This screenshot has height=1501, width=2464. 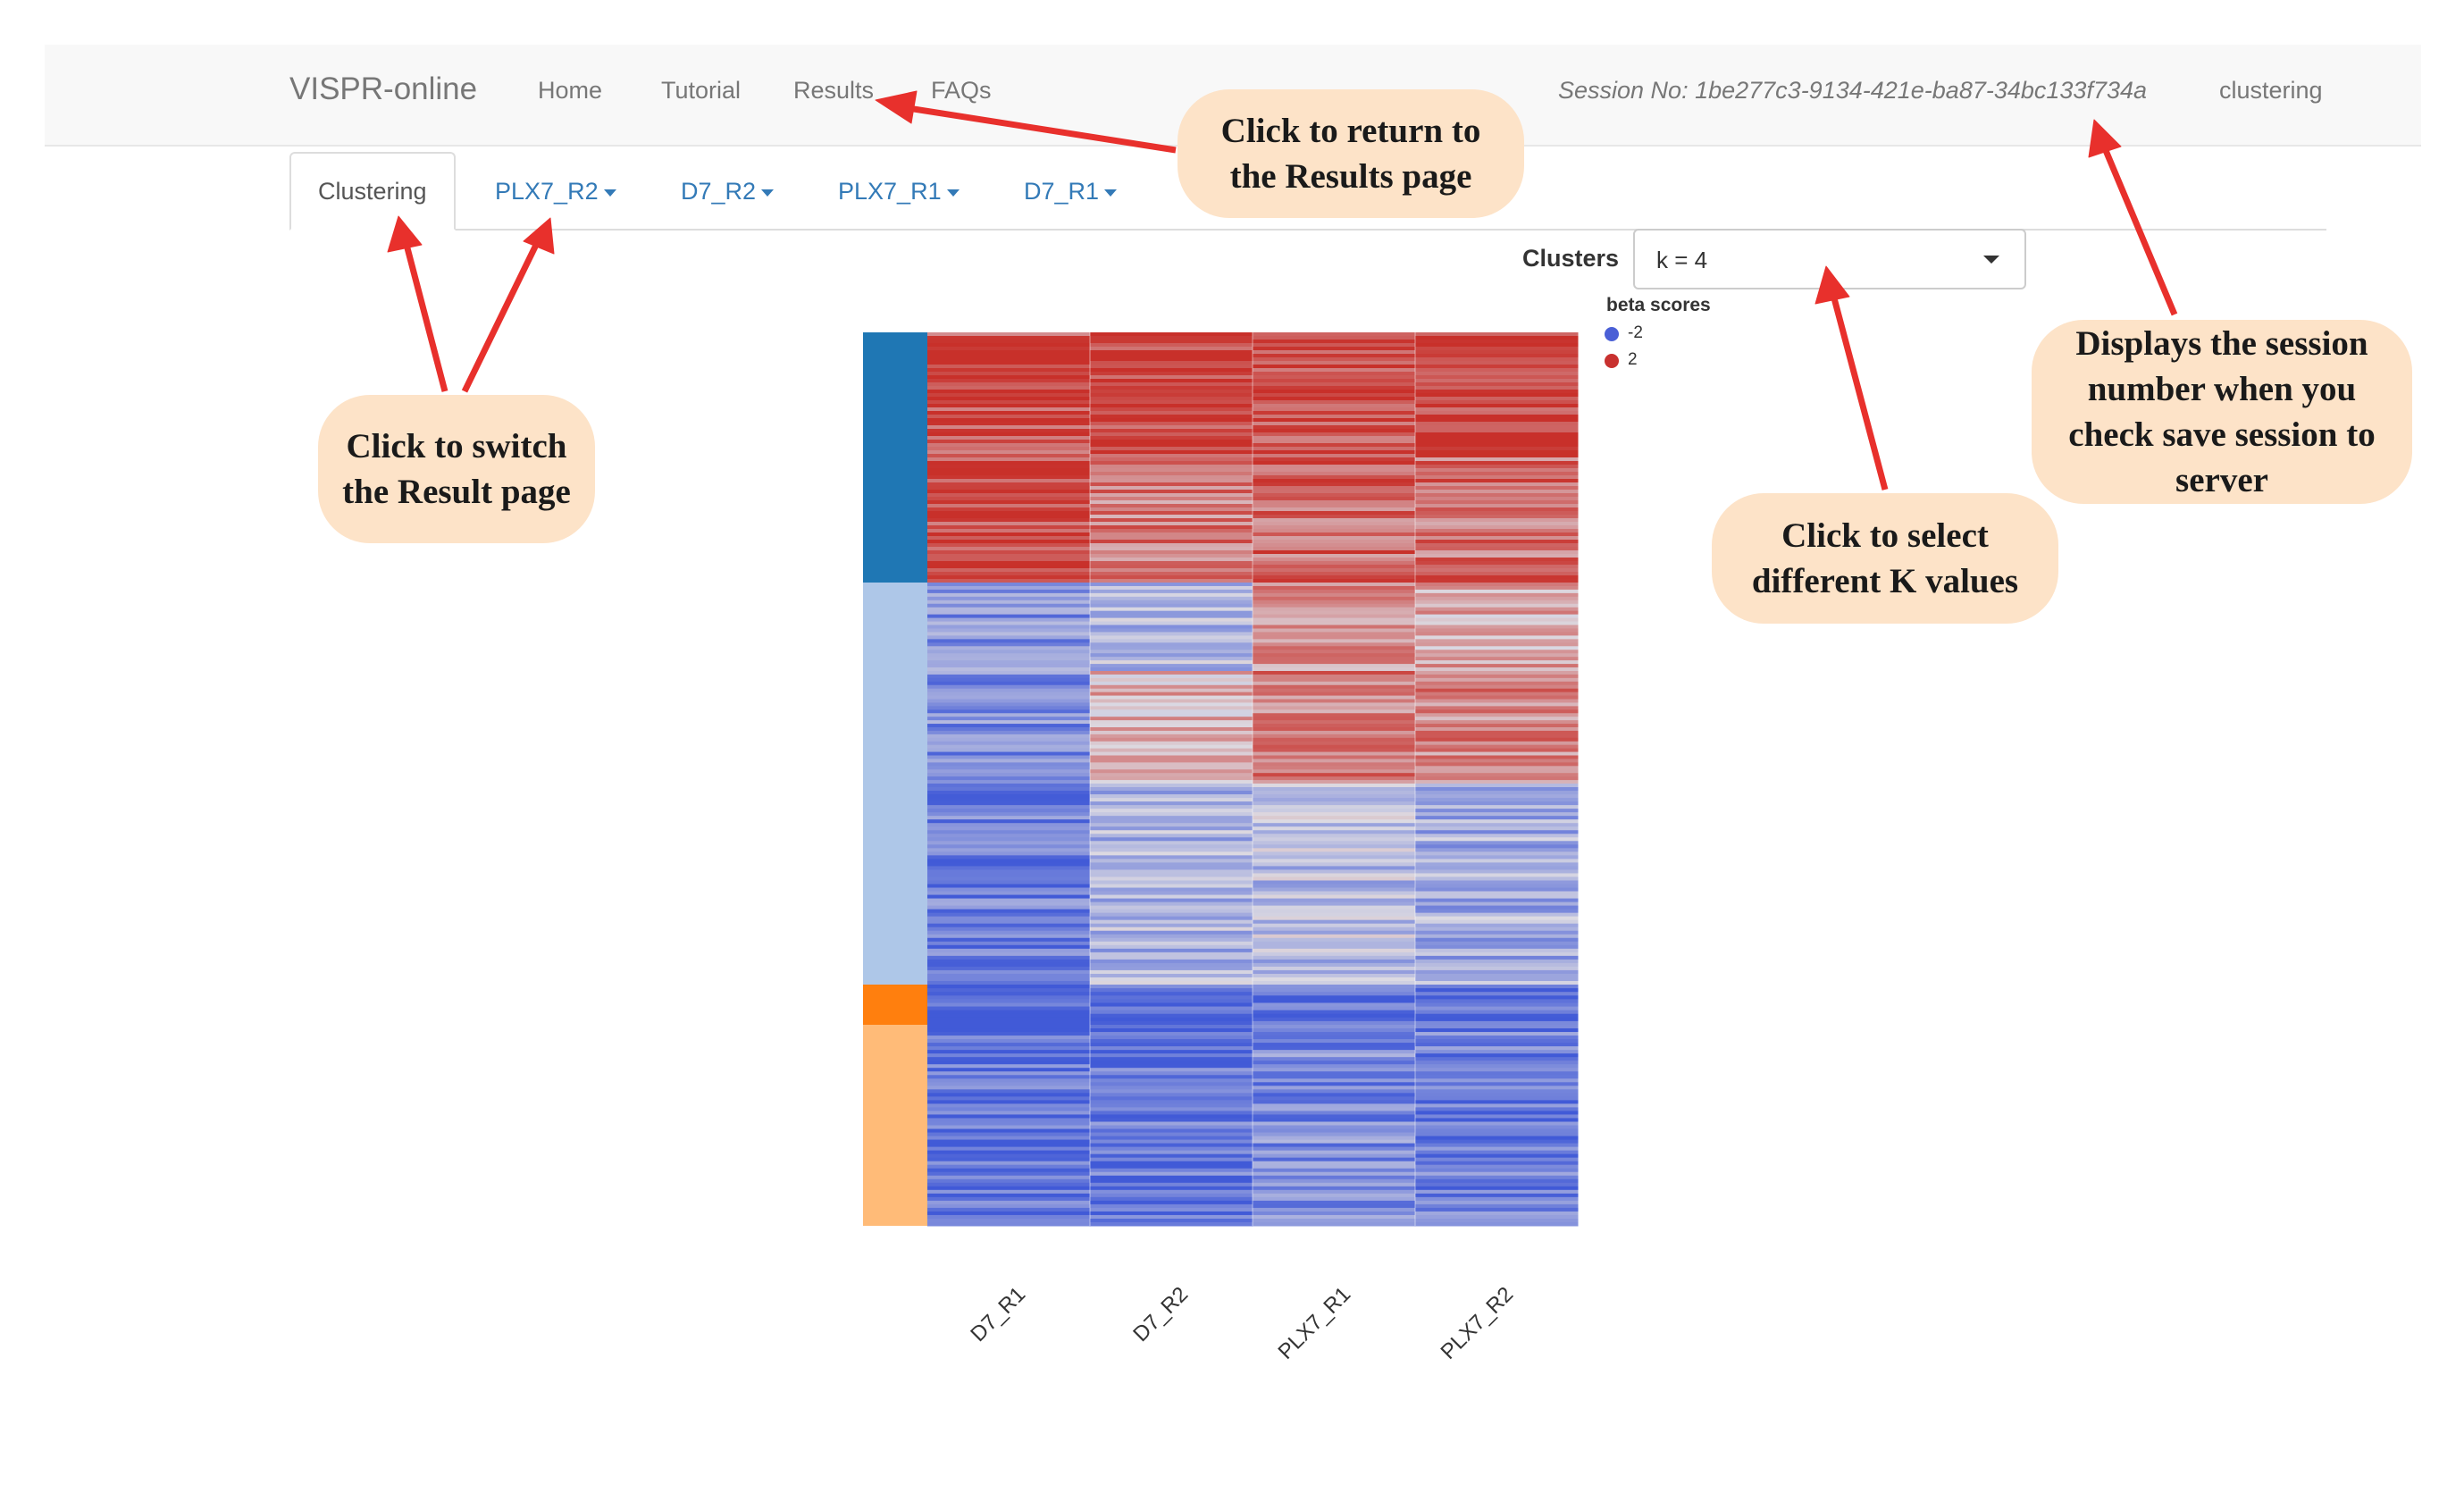 What do you see at coordinates (547, 191) in the screenshot?
I see `tab-label: PLX7_R2` at bounding box center [547, 191].